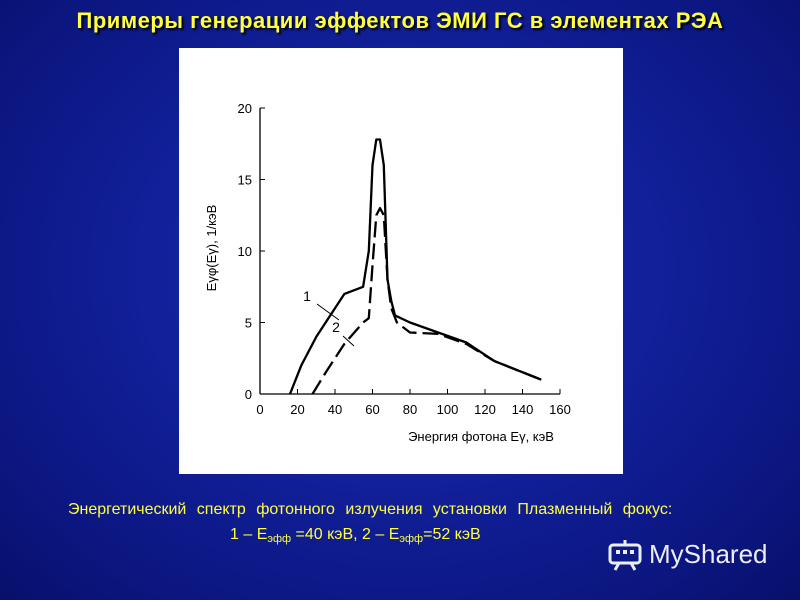 The width and height of the screenshot is (800, 600). Describe the element at coordinates (307, 296) in the screenshot. I see `annotation-label-1: 1` at that location.